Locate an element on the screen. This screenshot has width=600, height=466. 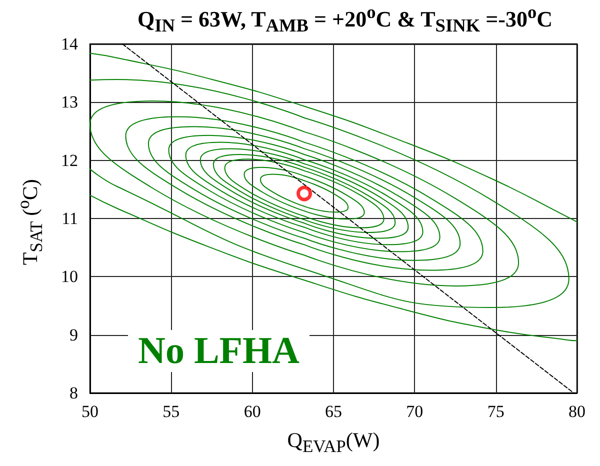
x-axis-title: Q$_{EVAP}$(W) is located at coordinates (333, 443).